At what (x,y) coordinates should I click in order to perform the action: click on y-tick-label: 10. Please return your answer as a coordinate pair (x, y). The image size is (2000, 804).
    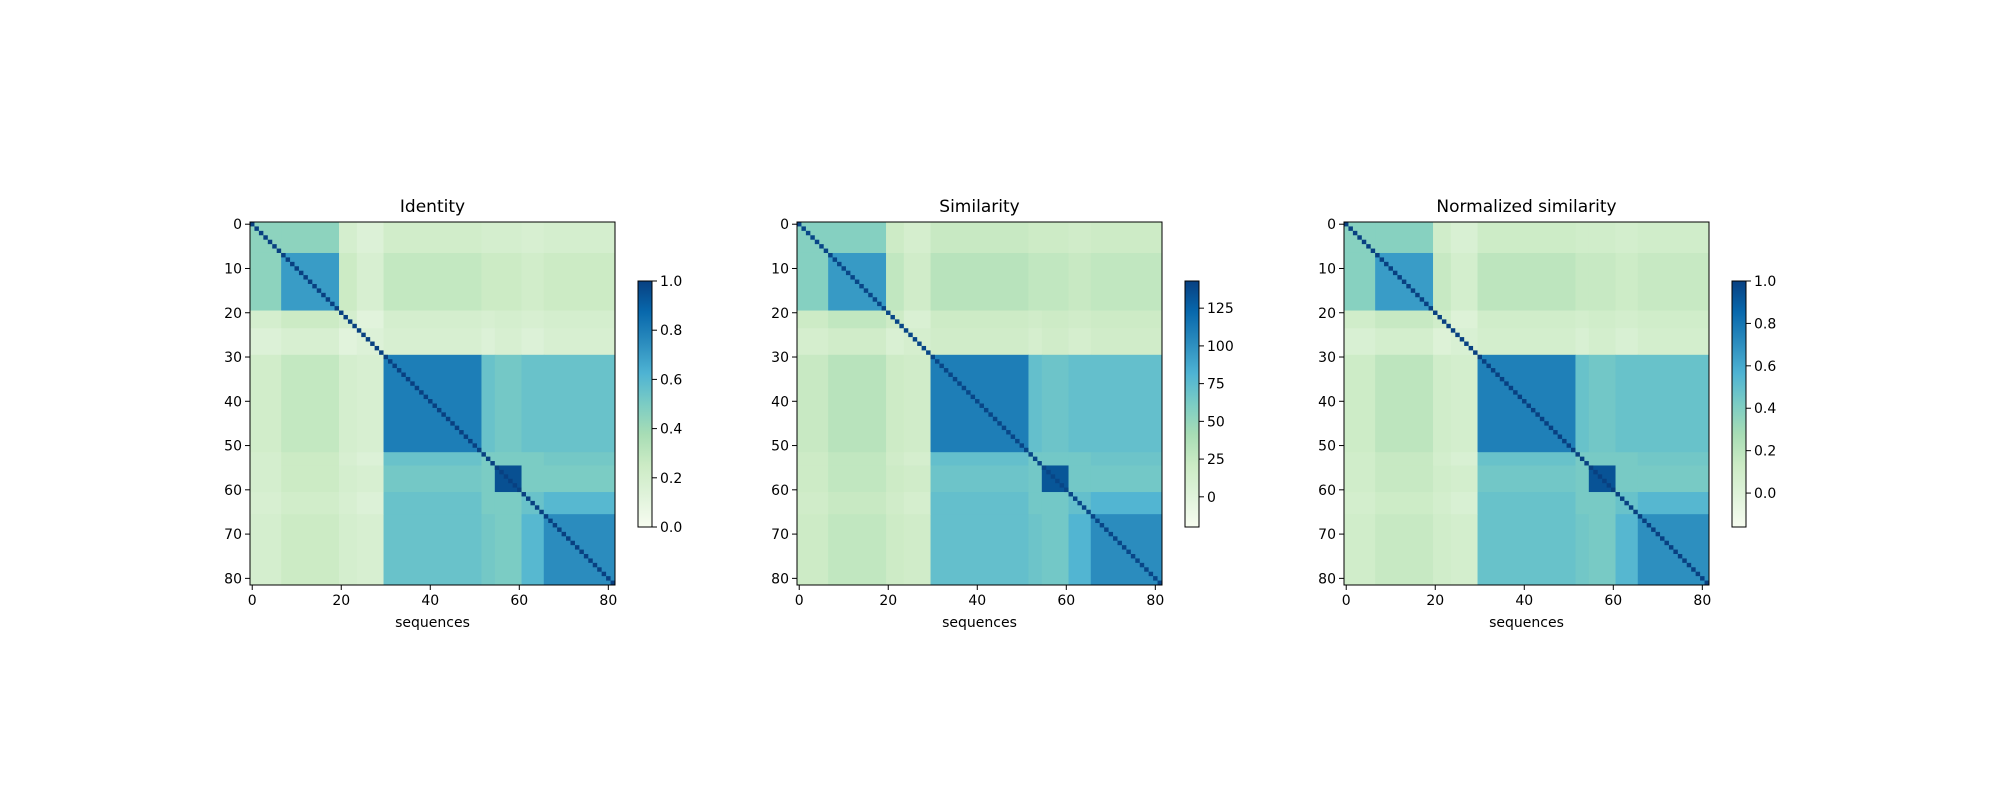
    Looking at the image, I should click on (1327, 269).